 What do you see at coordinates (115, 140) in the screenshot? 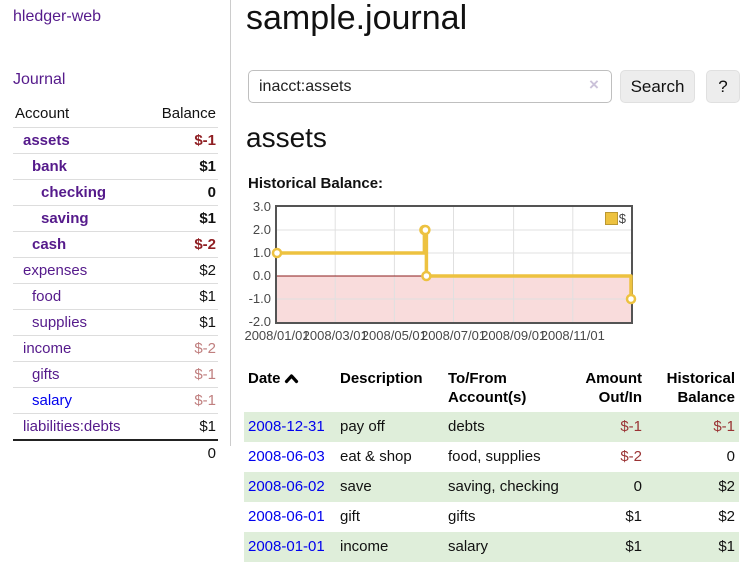
I see `account-row: assets $-1` at bounding box center [115, 140].